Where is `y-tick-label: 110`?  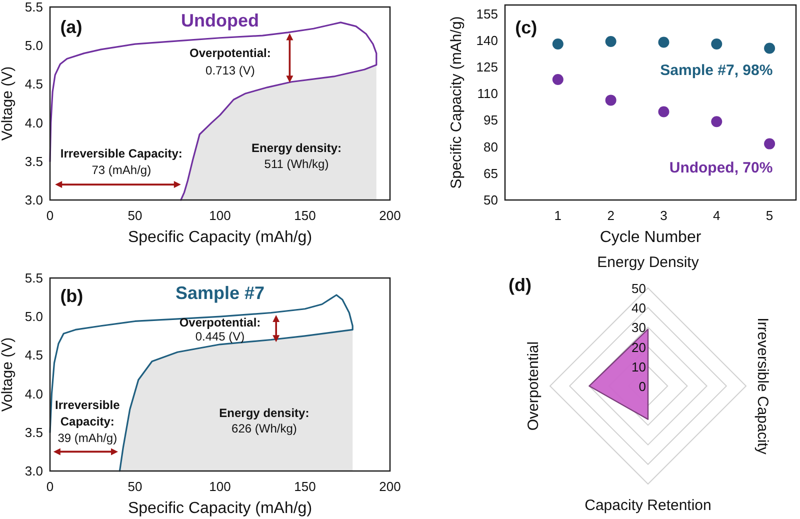 y-tick-label: 110 is located at coordinates (487, 94).